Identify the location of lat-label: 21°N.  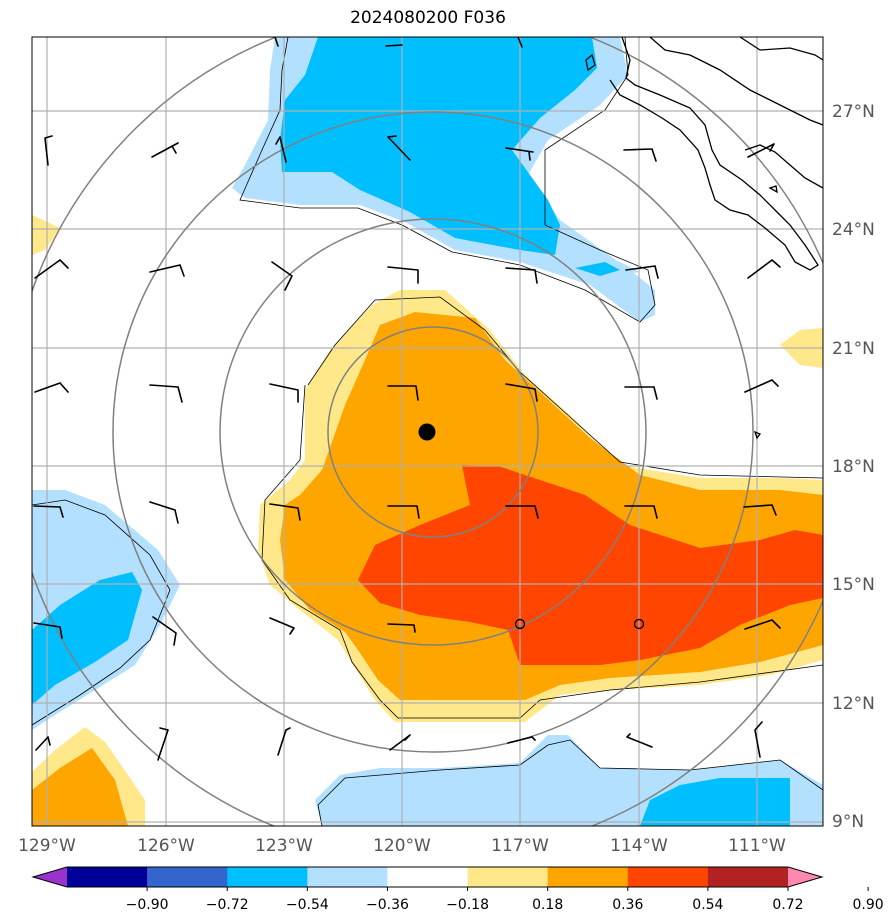
(853, 349).